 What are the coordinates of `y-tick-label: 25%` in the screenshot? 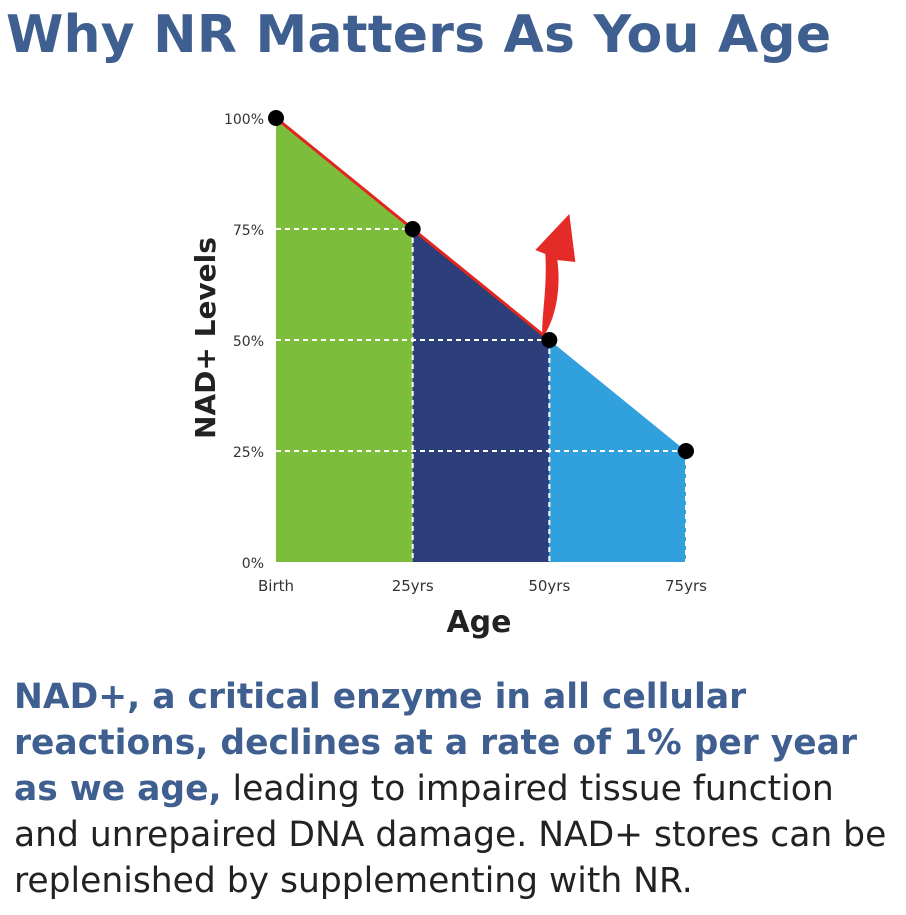 It's located at (248, 453).